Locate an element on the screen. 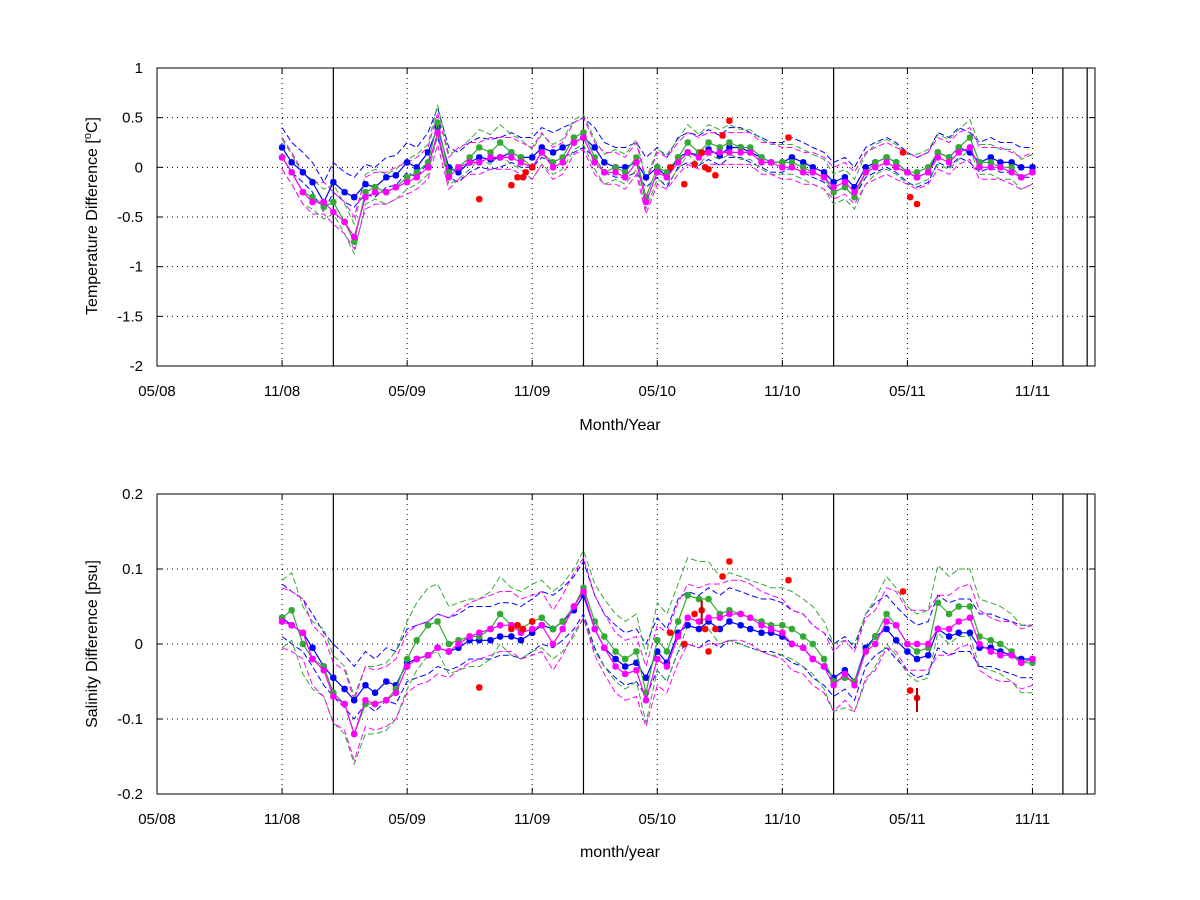 The image size is (1200, 900). x-tick-label: 05/11 is located at coordinates (907, 391).